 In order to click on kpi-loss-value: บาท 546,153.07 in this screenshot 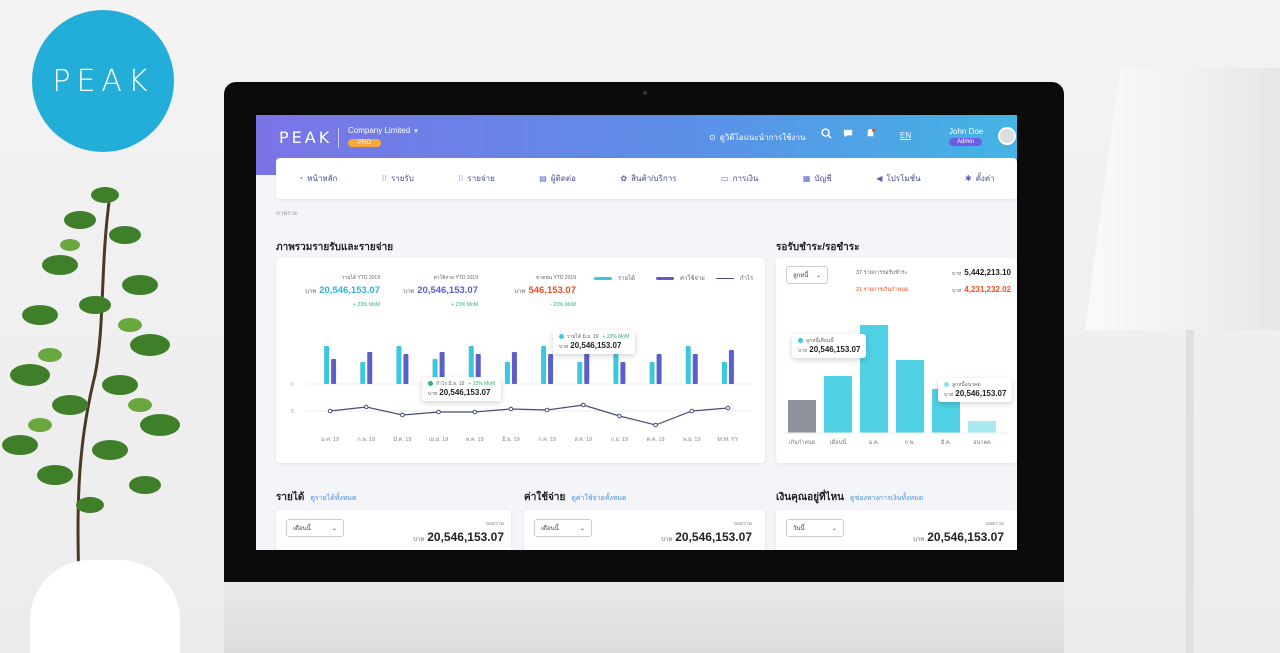, I will do `click(524, 290)`.